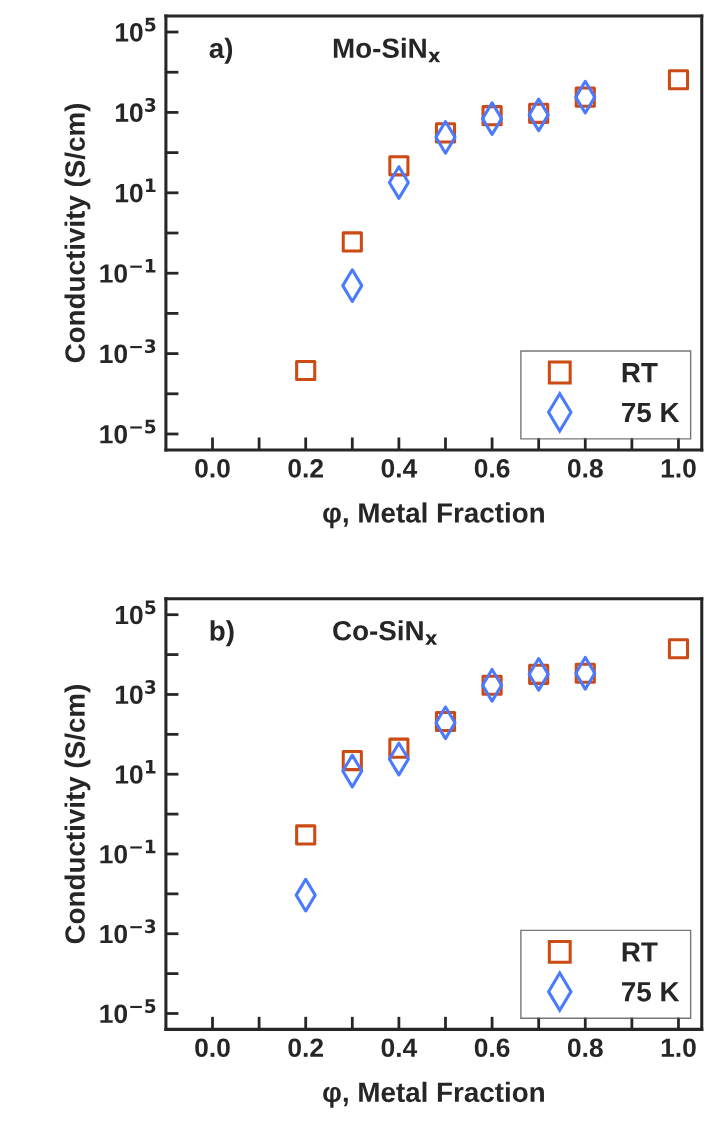 This screenshot has height=1145, width=706. What do you see at coordinates (221, 50) in the screenshot?
I see `annotation: a)` at bounding box center [221, 50].